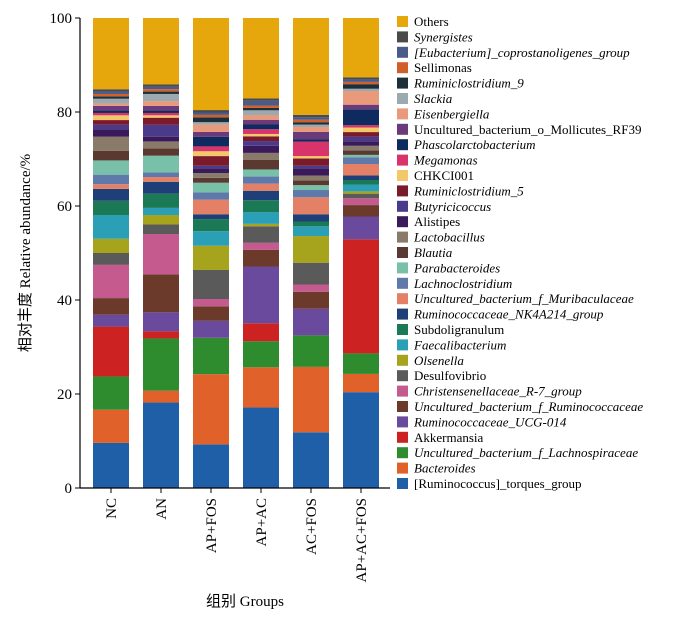 Image resolution: width=700 pixels, height=622 pixels. What do you see at coordinates (522, 52) in the screenshot?
I see `legend-label: [Eubacterium]_coprostanoligenes_group` at bounding box center [522, 52].